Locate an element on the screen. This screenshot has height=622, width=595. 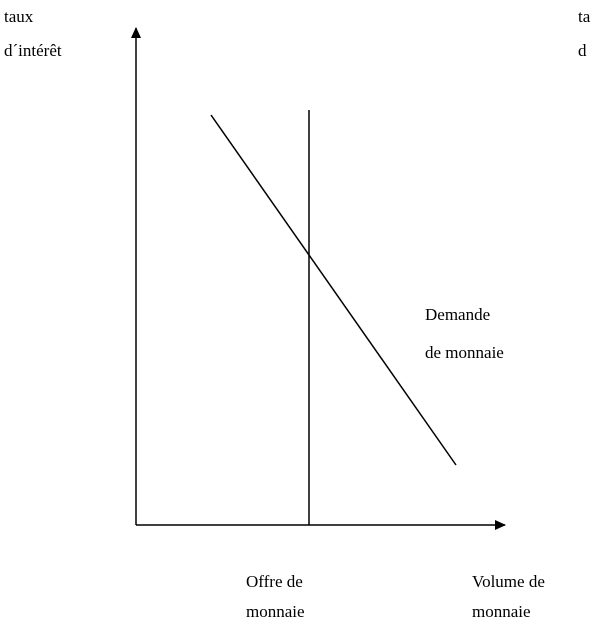
x-axis-label: Volume de is located at coordinates (508, 581).